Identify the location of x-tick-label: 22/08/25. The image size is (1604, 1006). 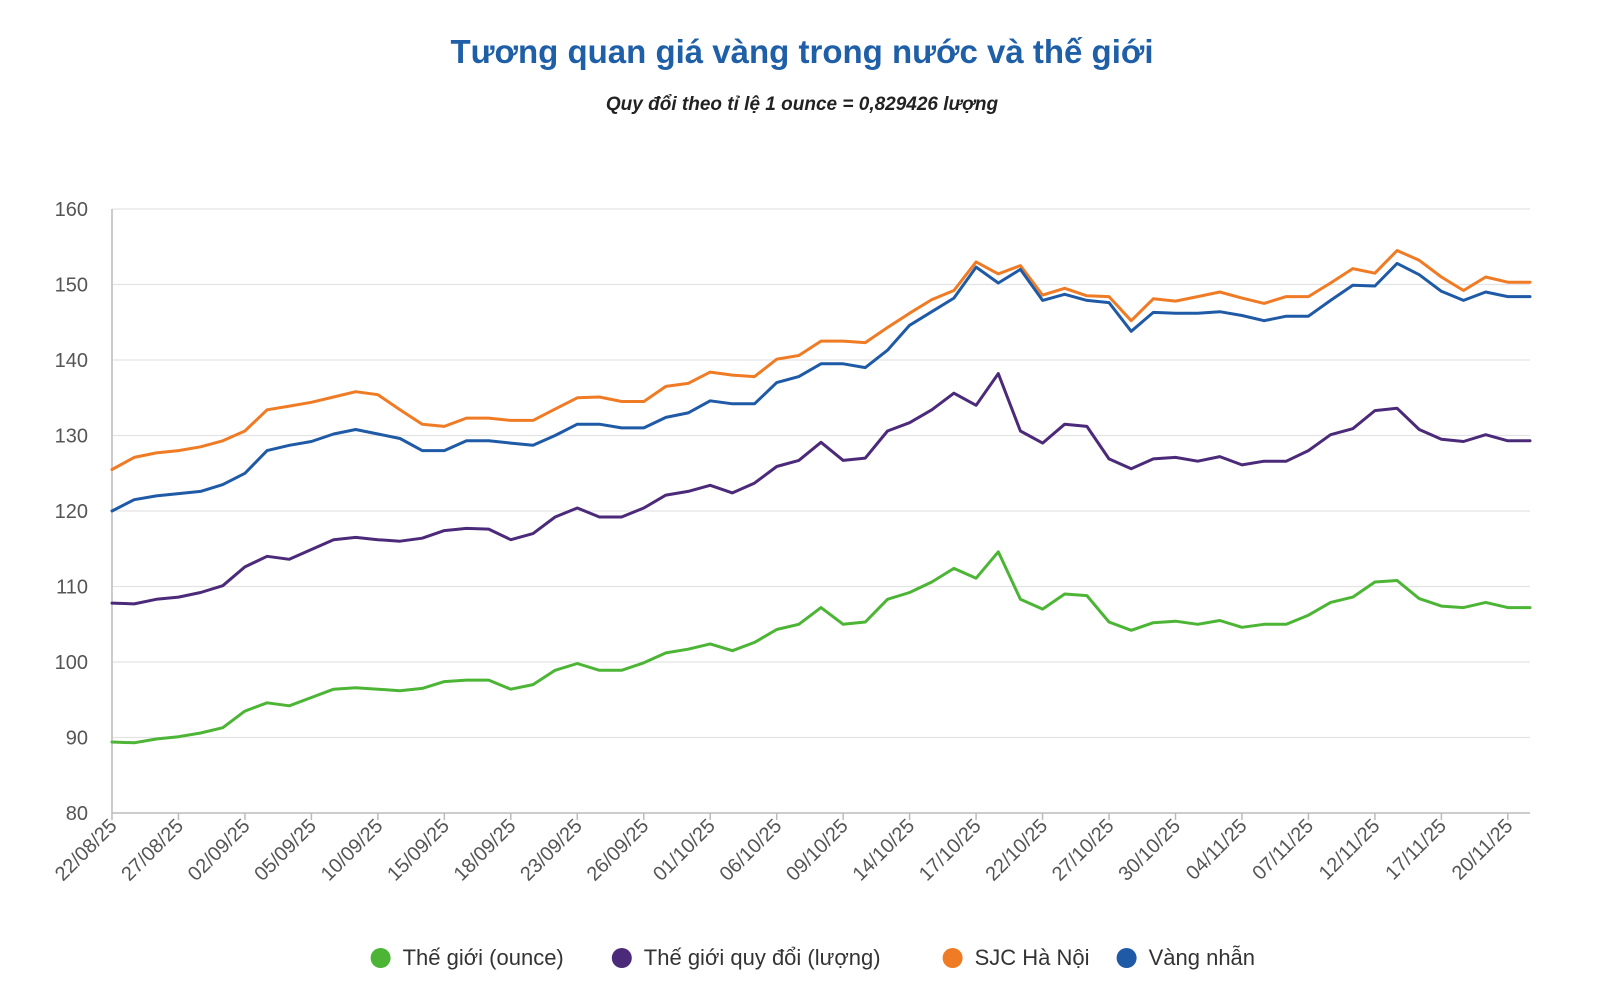
(86, 850).